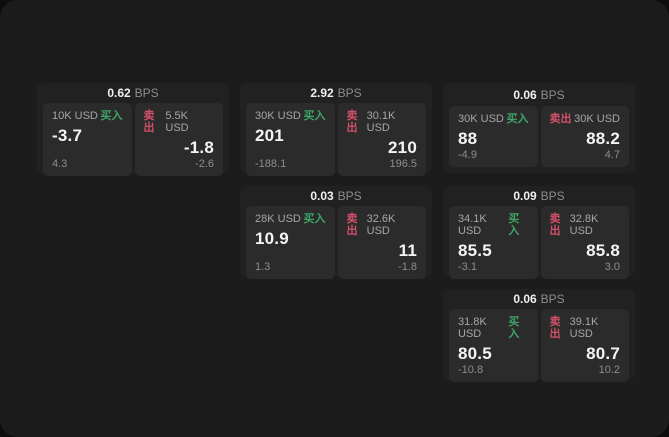  I want to click on card-header: 2.92 BPS, so click(336, 91).